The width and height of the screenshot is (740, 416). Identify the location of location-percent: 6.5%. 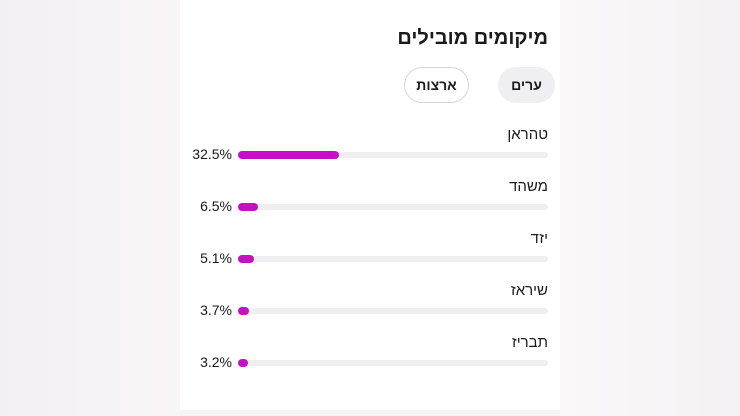
(216, 206).